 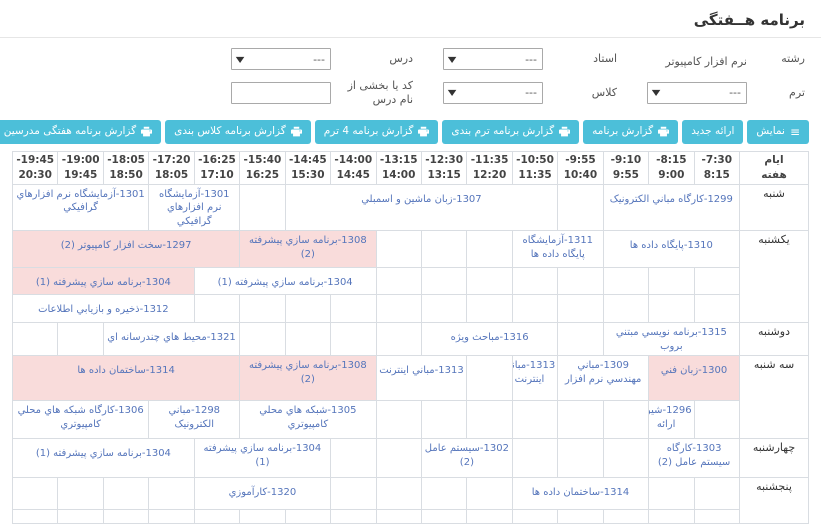 I want to click on course-select: ---▼, so click(x=281, y=59).